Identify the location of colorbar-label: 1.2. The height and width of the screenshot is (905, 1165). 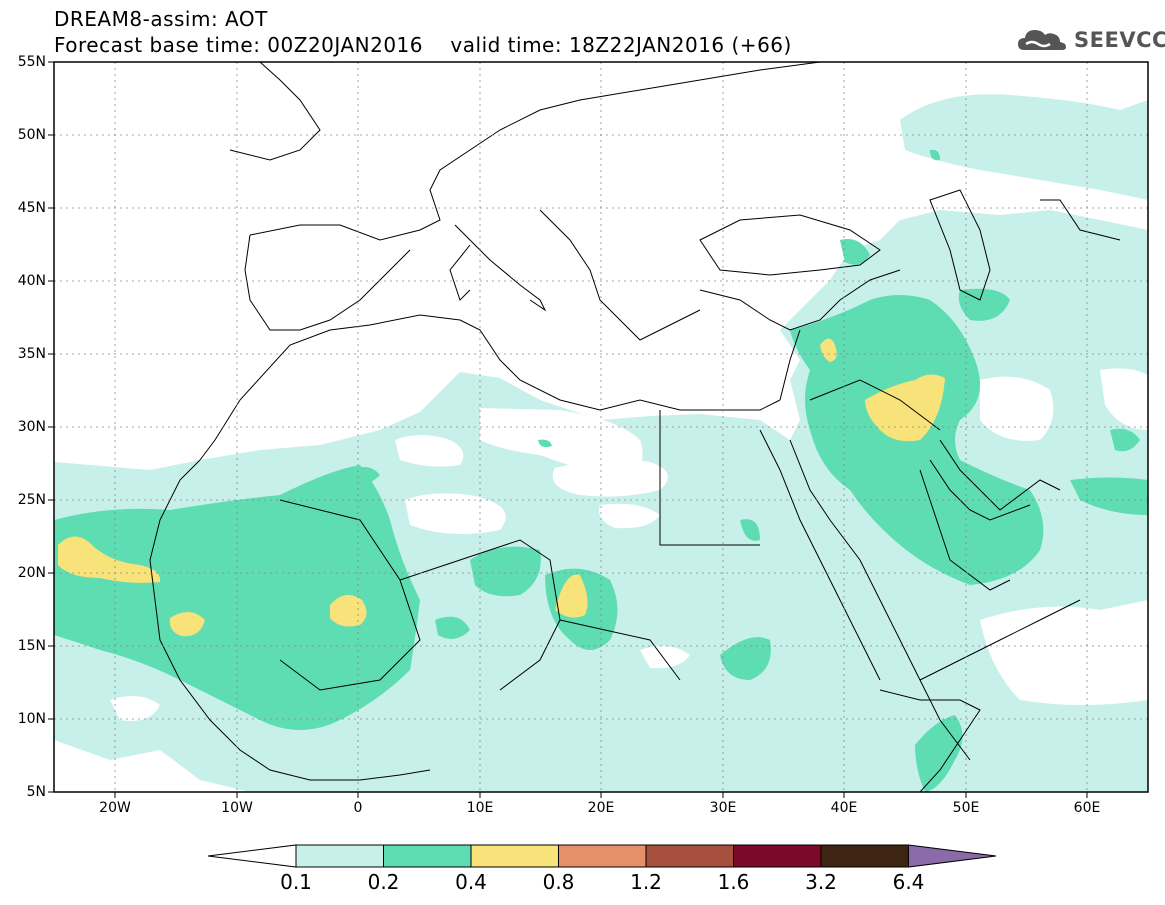
(646, 882).